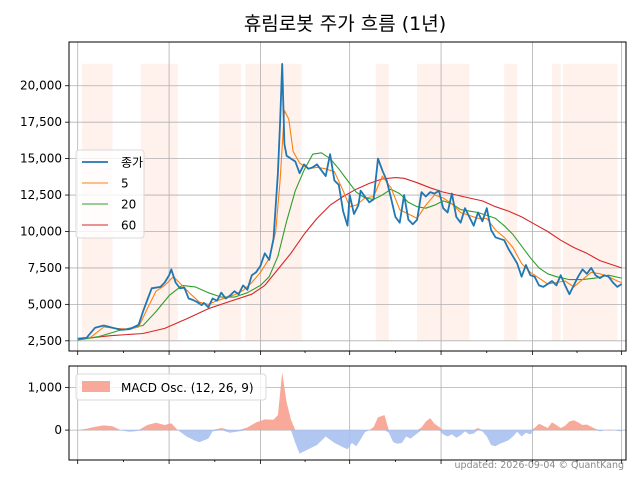 The width and height of the screenshot is (640, 484). Describe the element at coordinates (128, 205) in the screenshot. I see `legend-label-2: 20` at that location.